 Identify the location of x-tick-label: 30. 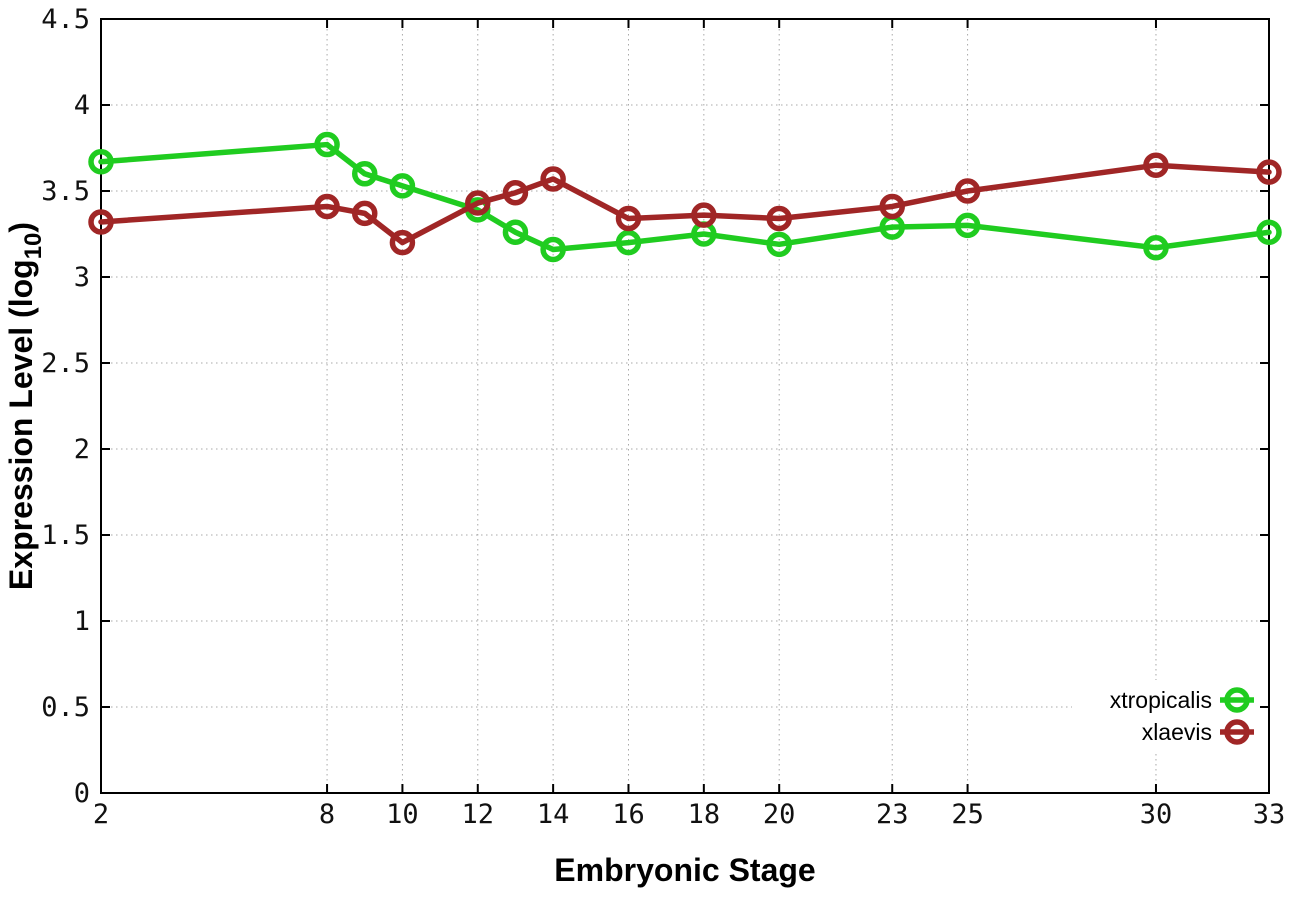
(1156, 814).